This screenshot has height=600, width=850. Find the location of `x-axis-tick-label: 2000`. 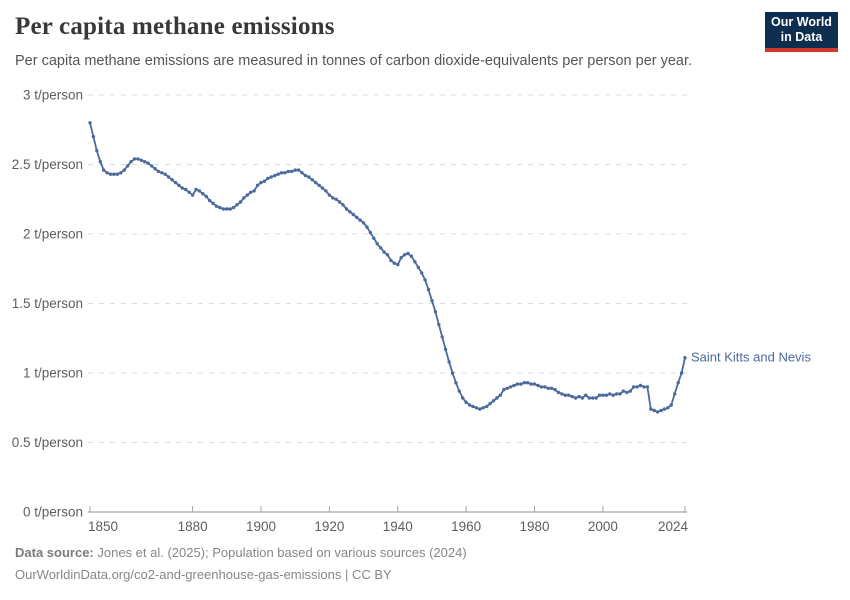

x-axis-tick-label: 2000 is located at coordinates (603, 526).